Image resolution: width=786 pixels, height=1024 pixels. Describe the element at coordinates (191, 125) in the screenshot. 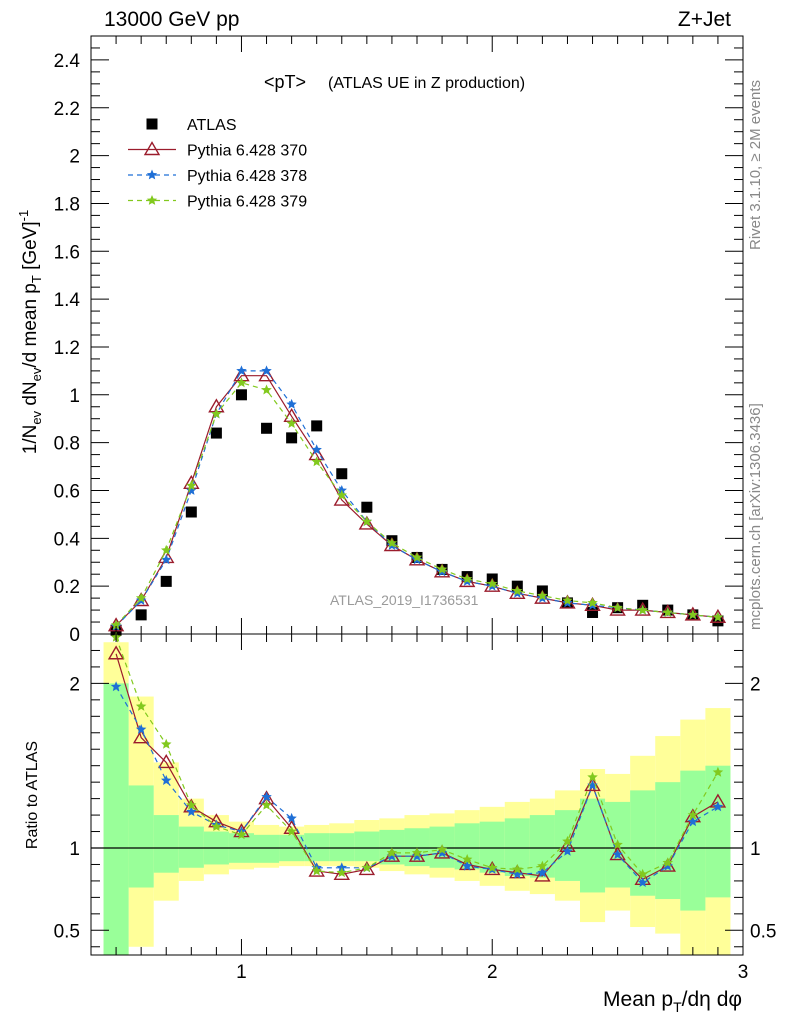

I see `legend-entry: ATLAS` at that location.